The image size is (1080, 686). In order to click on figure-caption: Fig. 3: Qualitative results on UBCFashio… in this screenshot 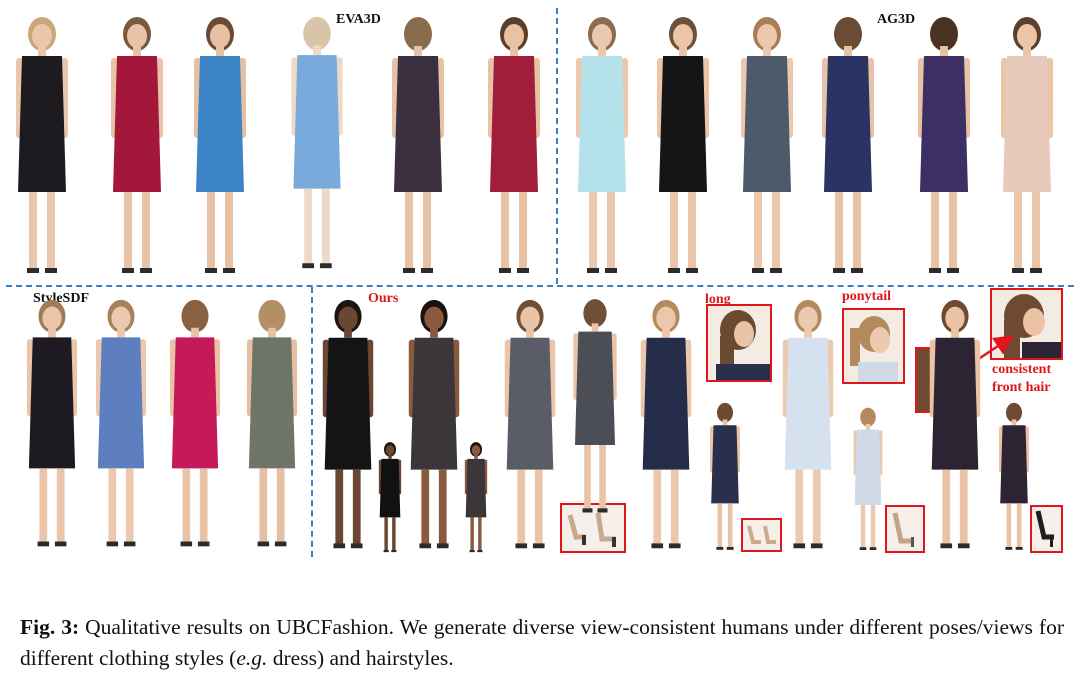, I will do `click(542, 643)`.